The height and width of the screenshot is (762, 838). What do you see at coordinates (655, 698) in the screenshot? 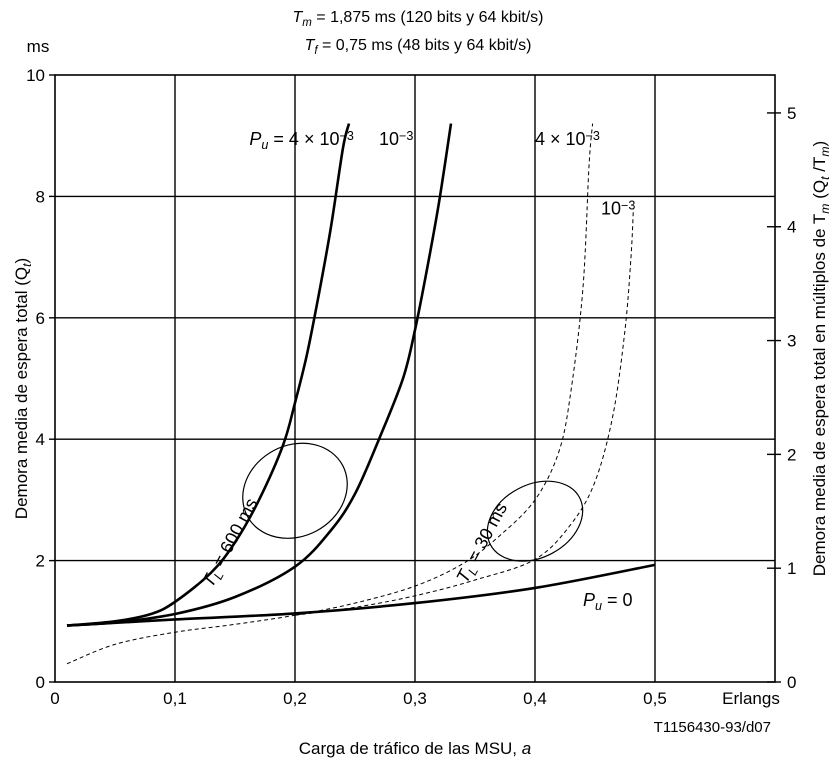
I see `x-tick-label: 0,5` at bounding box center [655, 698].